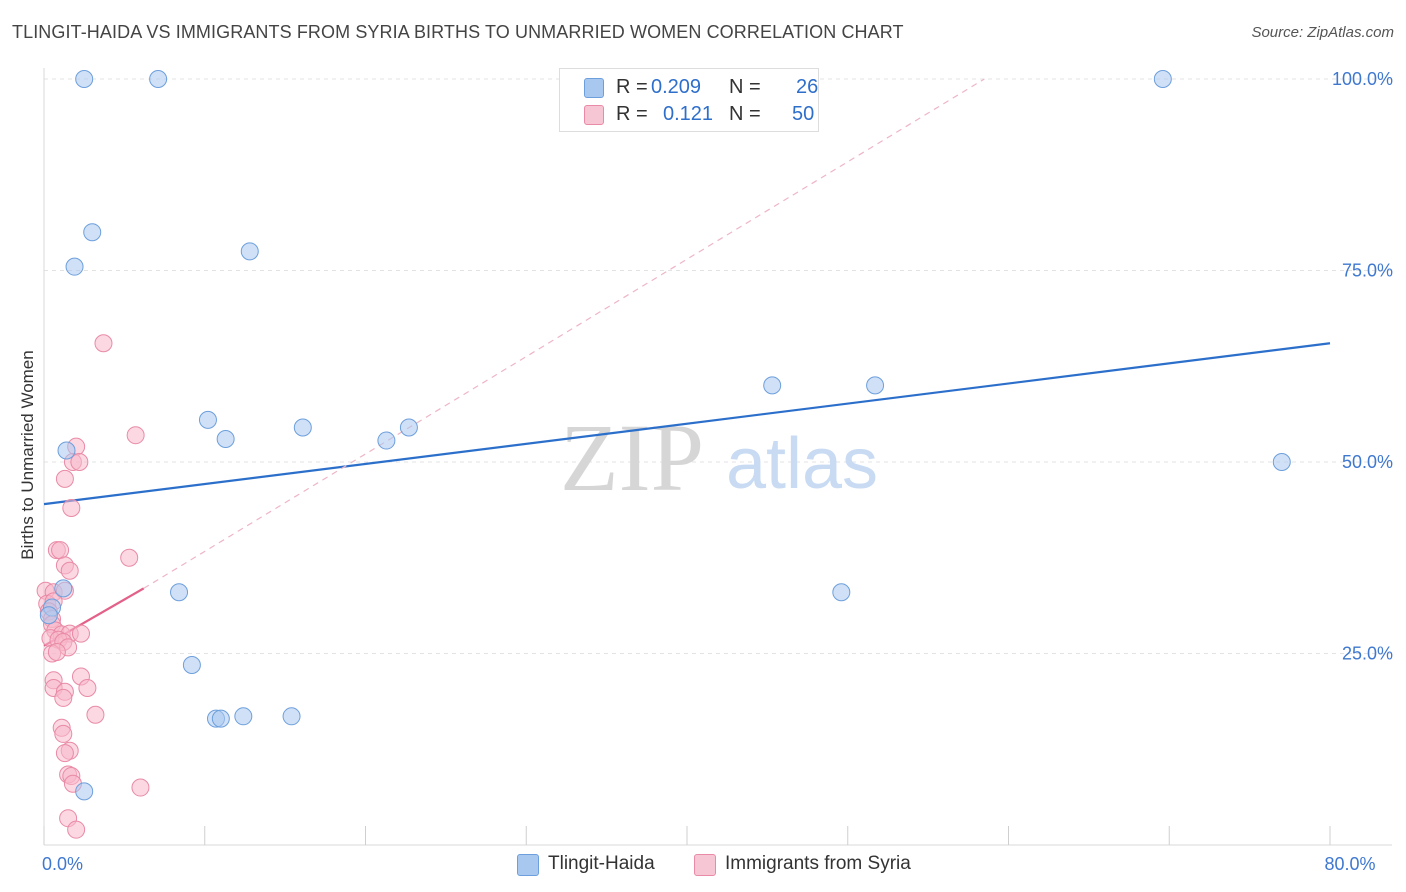 The width and height of the screenshot is (1406, 892). Describe the element at coordinates (803, 113) in the screenshot. I see `legend-n-value: 50` at that location.